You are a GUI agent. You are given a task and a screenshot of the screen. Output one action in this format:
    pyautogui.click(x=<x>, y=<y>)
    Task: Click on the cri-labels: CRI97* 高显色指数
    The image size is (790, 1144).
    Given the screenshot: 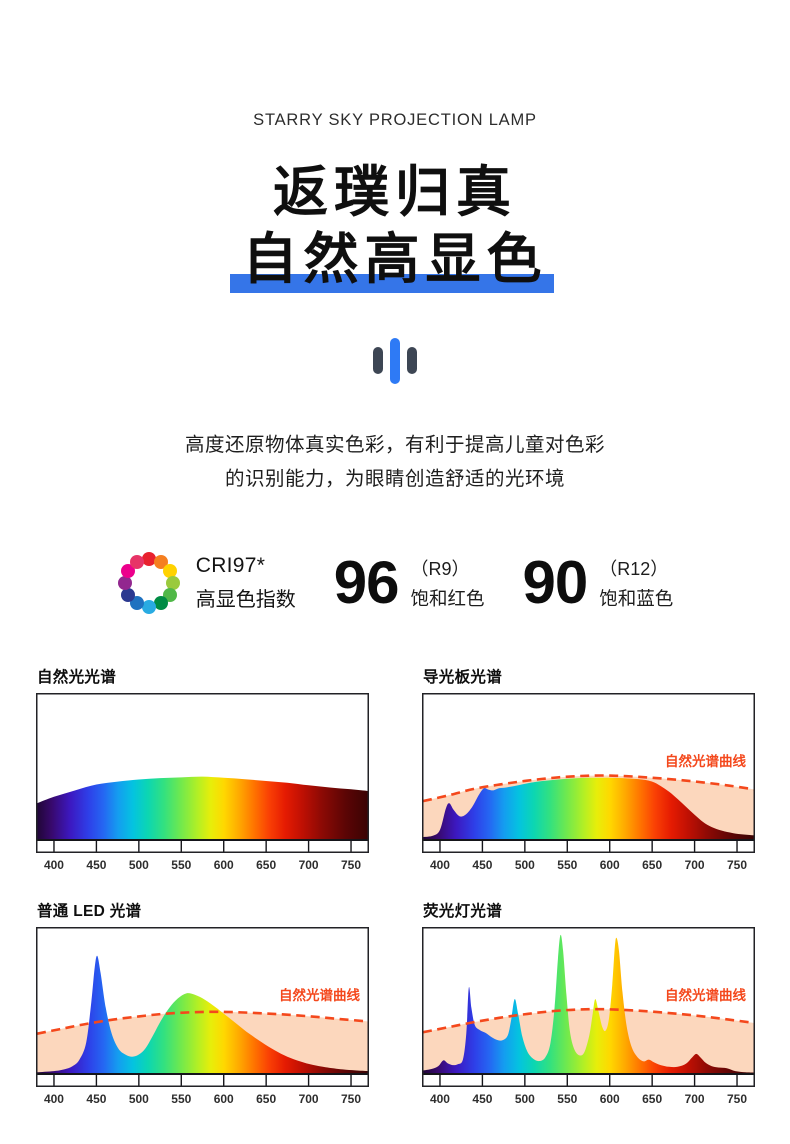 What is the action you would take?
    pyautogui.click(x=246, y=583)
    